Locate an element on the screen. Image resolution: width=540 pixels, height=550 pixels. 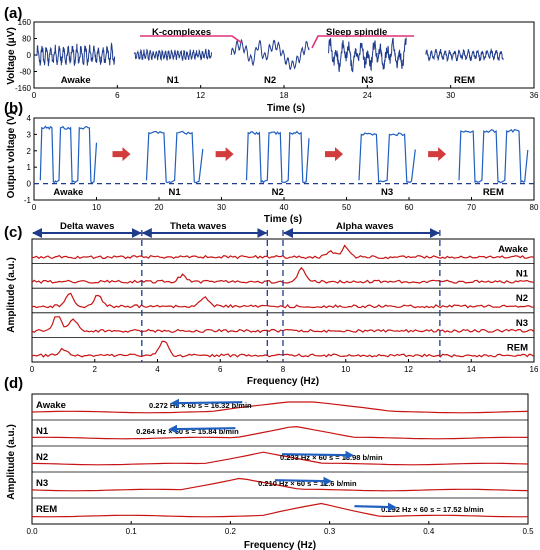
d-breath-rate-annotation-n2: 0.233 Hz × 60 s = 13.98 b/min is located at coordinates (331, 457).